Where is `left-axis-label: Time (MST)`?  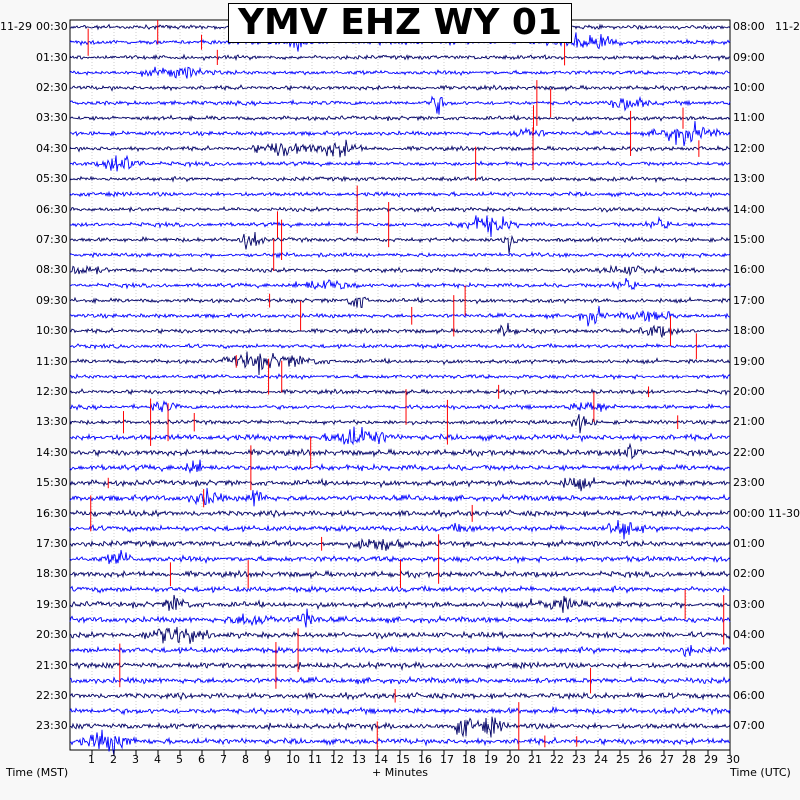 left-axis-label: Time (MST) is located at coordinates (37, 772).